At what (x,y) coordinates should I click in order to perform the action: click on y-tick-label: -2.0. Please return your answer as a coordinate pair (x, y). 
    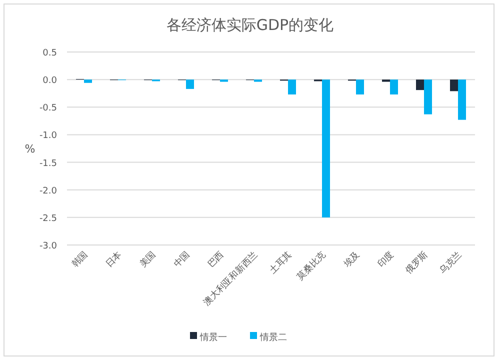
    Looking at the image, I should click on (48, 191).